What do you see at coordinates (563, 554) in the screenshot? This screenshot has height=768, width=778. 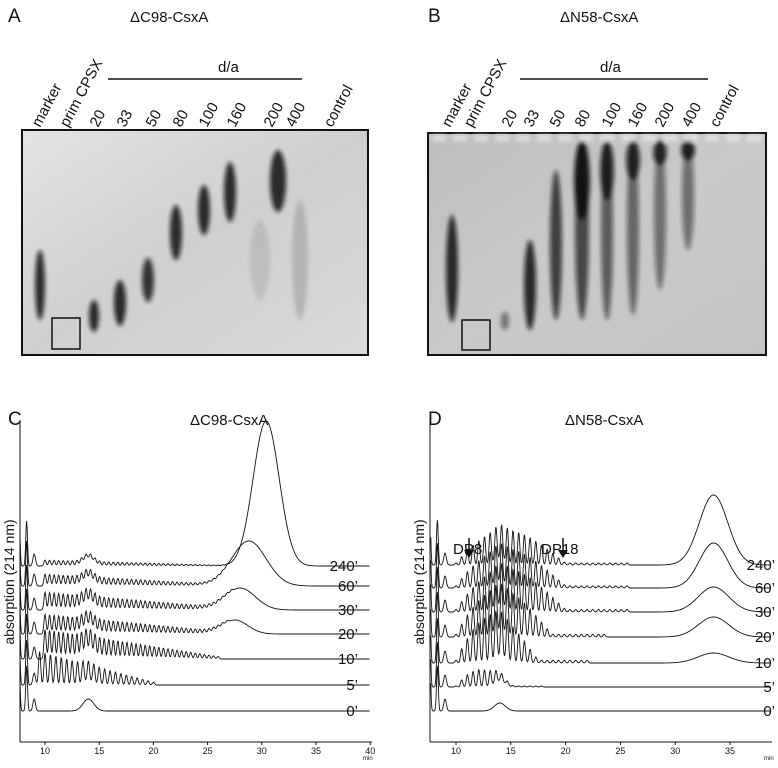 I see `arrow-head` at bounding box center [563, 554].